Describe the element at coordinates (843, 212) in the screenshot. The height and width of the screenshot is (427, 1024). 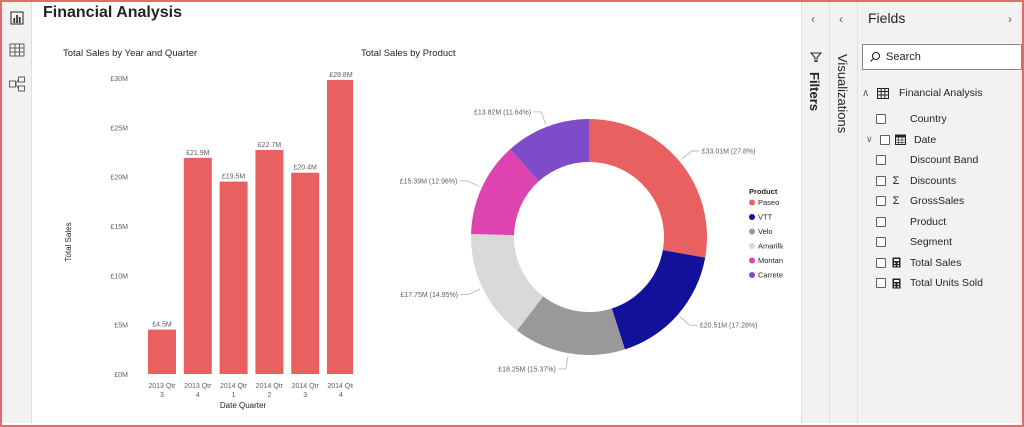
I see `visualizations-pane: ‹ Visualizations` at that location.